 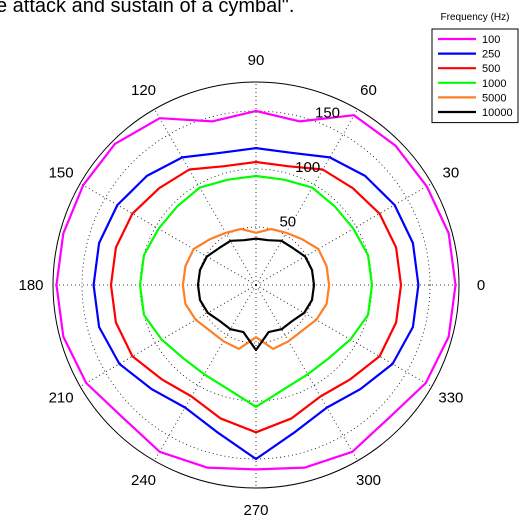 What do you see at coordinates (287, 222) in the screenshot?
I see `radial-tick-label-50: 50` at bounding box center [287, 222].